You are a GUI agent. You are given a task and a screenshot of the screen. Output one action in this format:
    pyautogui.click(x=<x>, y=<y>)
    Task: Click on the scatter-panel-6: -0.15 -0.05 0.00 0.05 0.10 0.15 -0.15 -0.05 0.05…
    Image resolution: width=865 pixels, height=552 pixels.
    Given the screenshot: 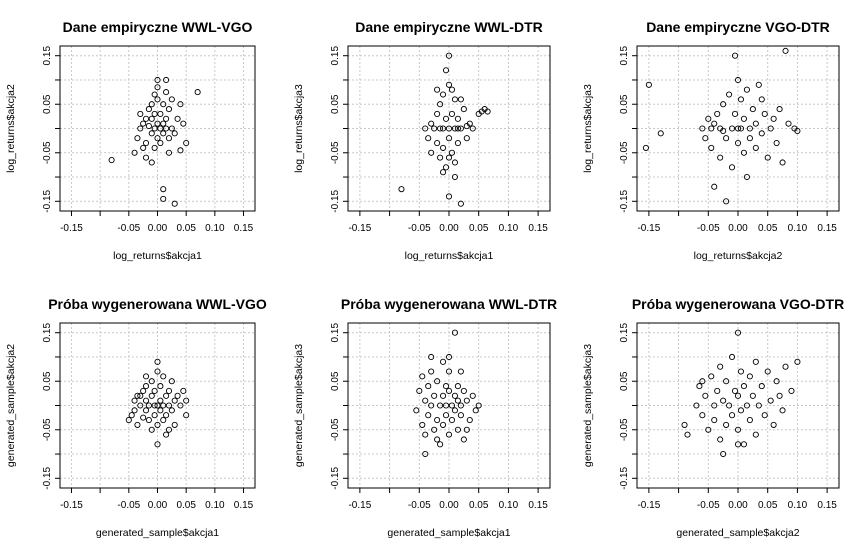 What is the action you would take?
    pyautogui.click(x=713, y=417)
    